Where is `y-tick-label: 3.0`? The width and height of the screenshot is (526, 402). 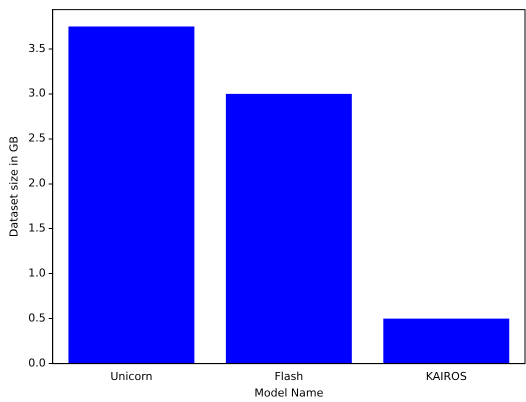 y-tick-label: 3.0 is located at coordinates (37, 93).